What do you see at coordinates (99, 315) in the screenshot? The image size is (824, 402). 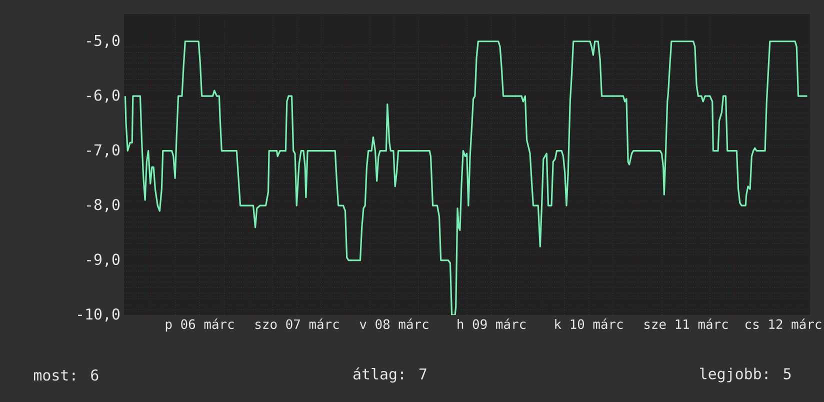 I see `y-tick-label: -10,0` at bounding box center [99, 315].